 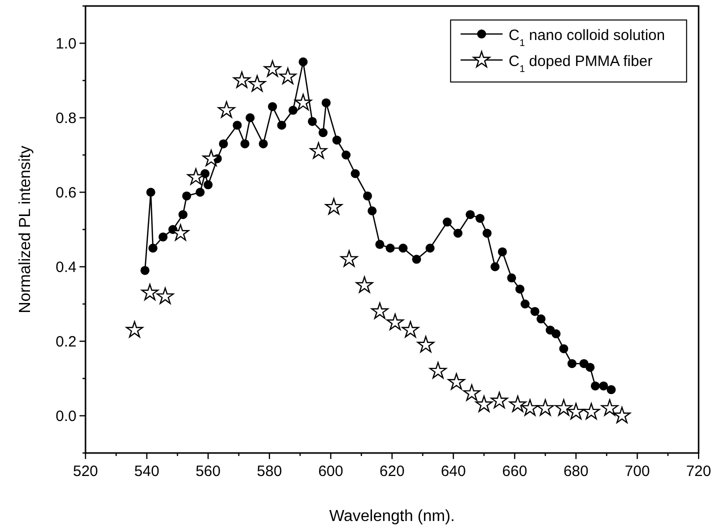 I want to click on y-tick-label: 0.6, so click(x=66, y=193).